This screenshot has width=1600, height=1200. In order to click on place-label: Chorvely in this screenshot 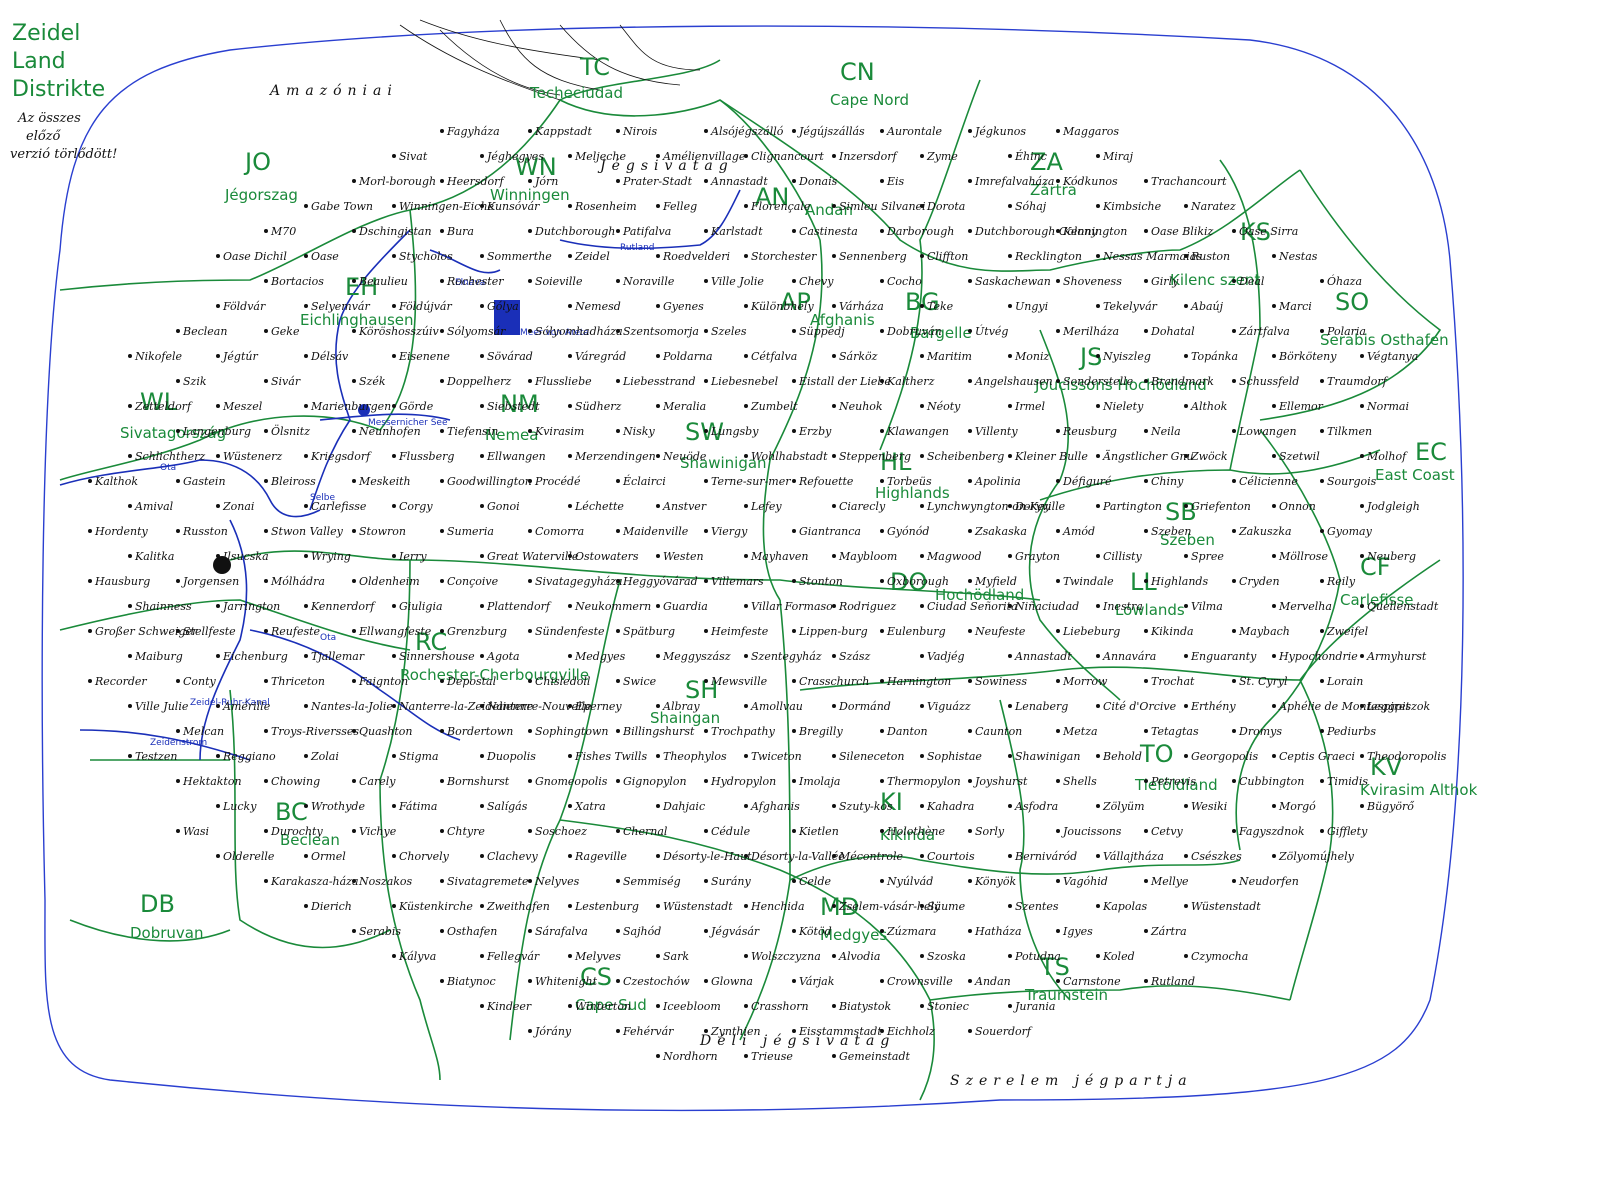, I will do `click(424, 856)`.